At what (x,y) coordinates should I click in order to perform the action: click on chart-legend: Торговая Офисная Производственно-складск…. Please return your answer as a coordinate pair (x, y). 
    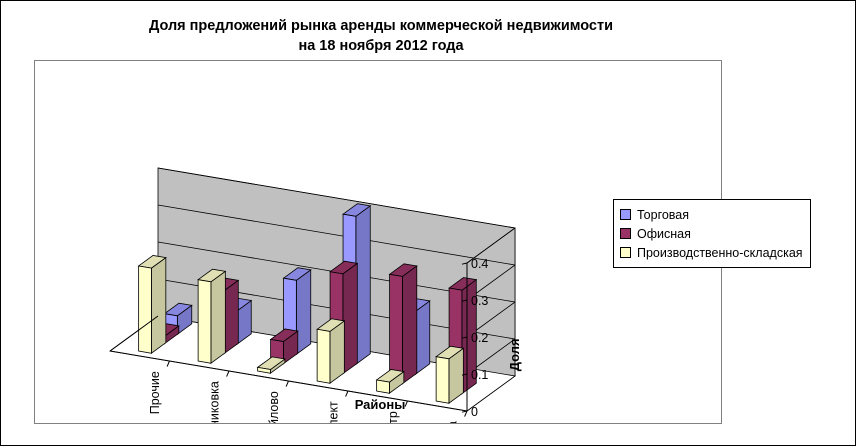
    Looking at the image, I should click on (712, 233).